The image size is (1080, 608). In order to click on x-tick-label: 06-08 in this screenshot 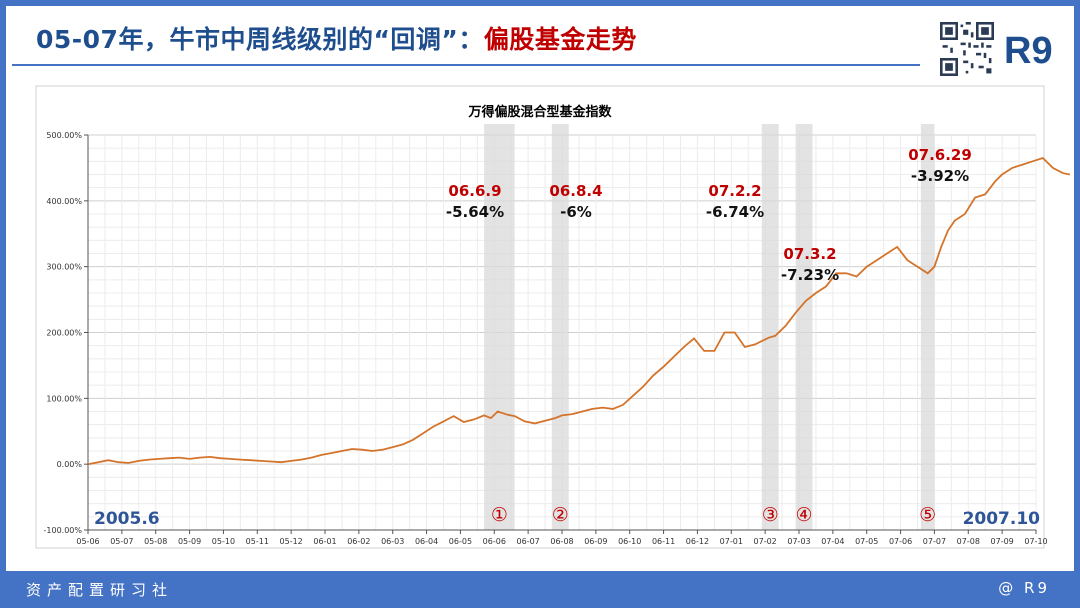, I will do `click(561, 541)`.